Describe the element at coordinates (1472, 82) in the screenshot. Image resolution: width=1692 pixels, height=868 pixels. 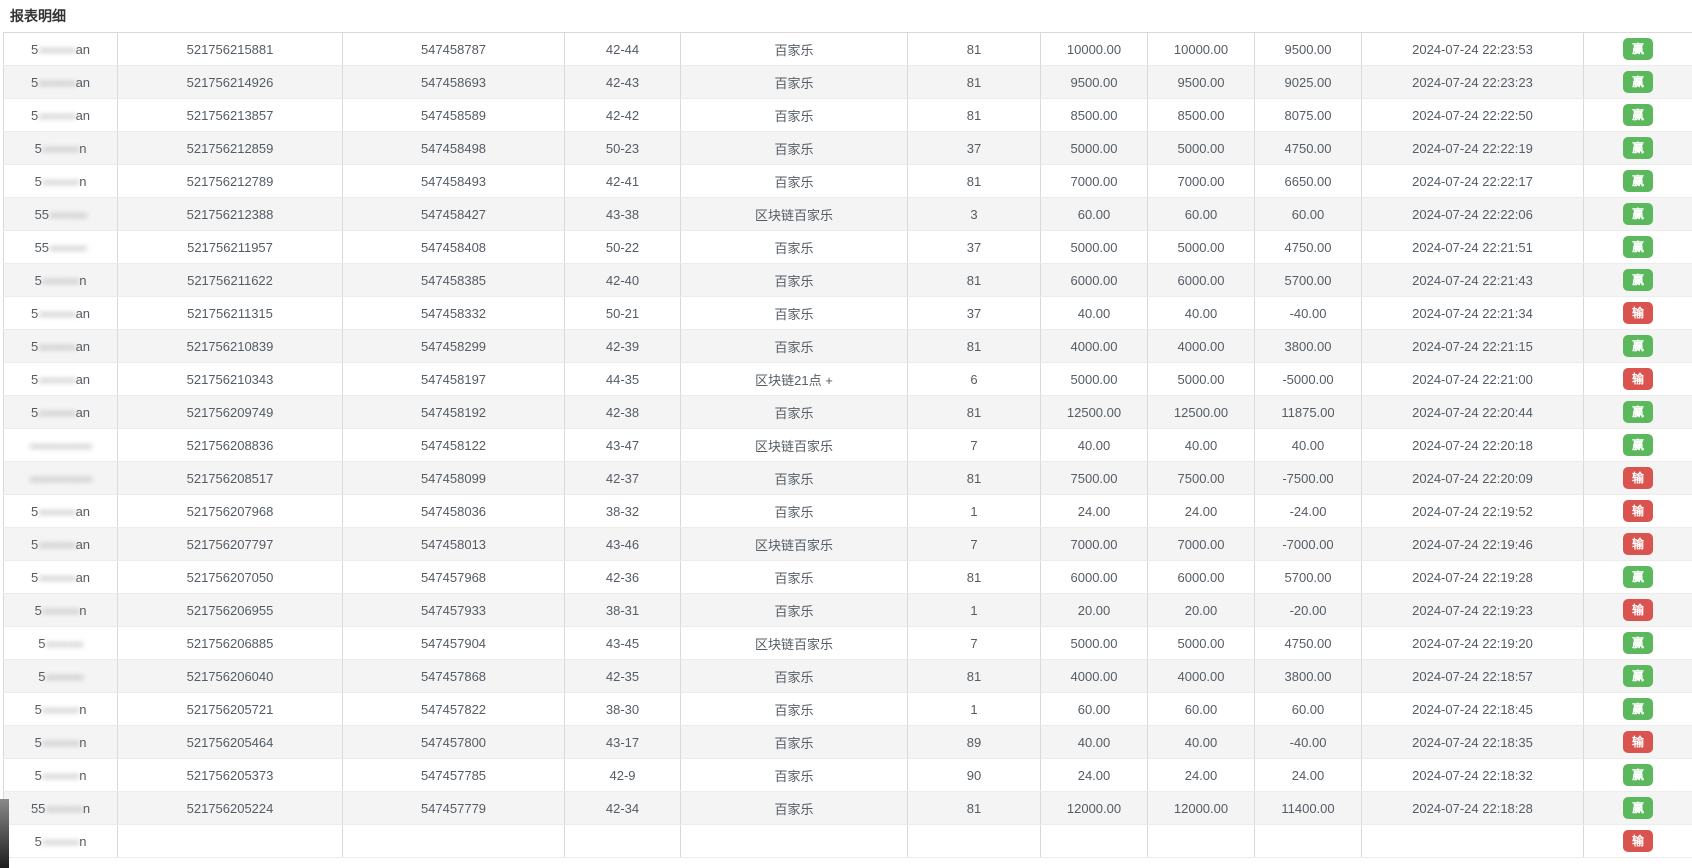
I see `cell-bet-time: 2024-07-24 22:23:23` at that location.